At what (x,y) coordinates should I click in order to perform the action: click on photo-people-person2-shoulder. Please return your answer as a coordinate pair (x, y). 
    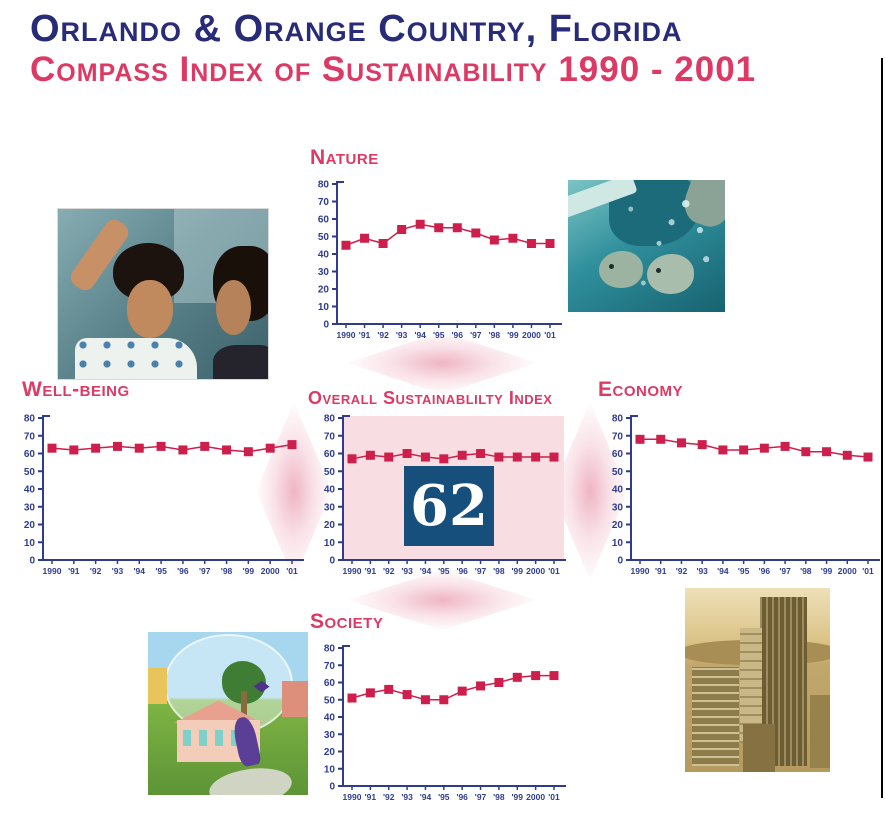
    Looking at the image, I should click on (240, 362).